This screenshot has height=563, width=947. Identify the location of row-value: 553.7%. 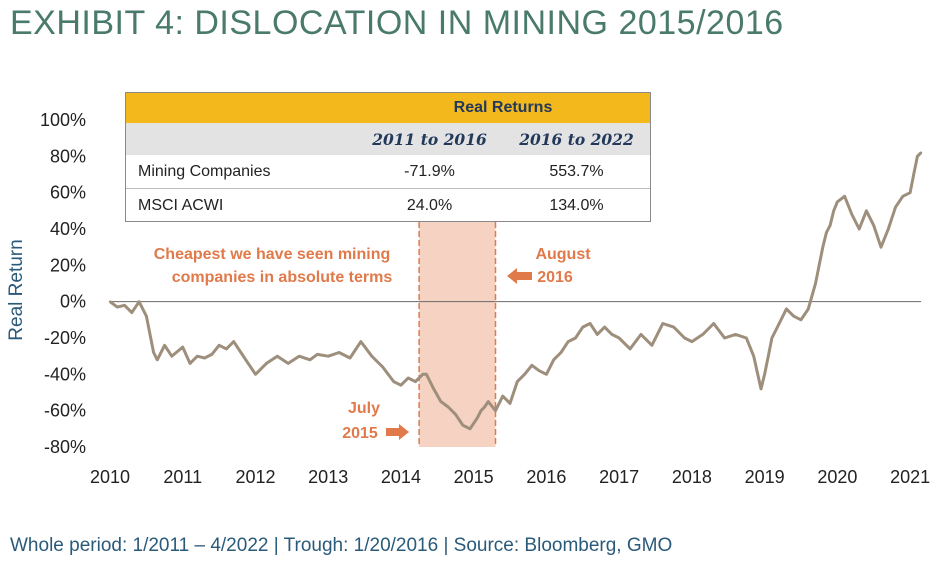
(576, 171).